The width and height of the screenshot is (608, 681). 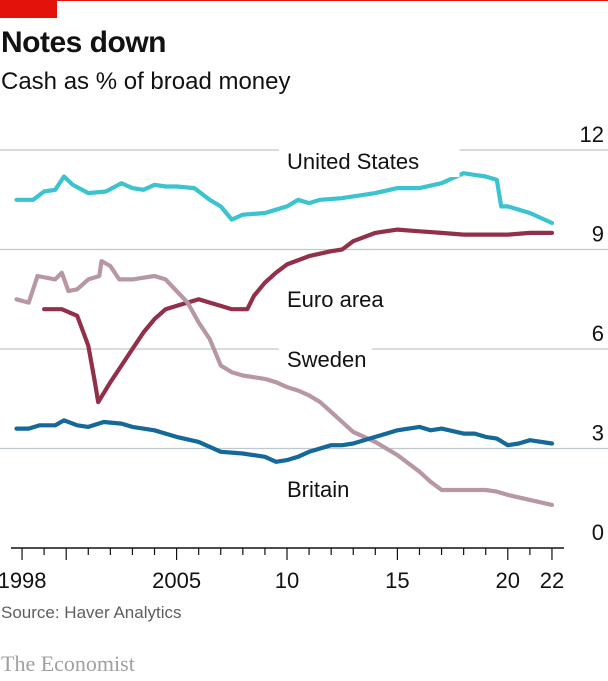 What do you see at coordinates (23, 579) in the screenshot?
I see `x-tick-label-1998: 1998` at bounding box center [23, 579].